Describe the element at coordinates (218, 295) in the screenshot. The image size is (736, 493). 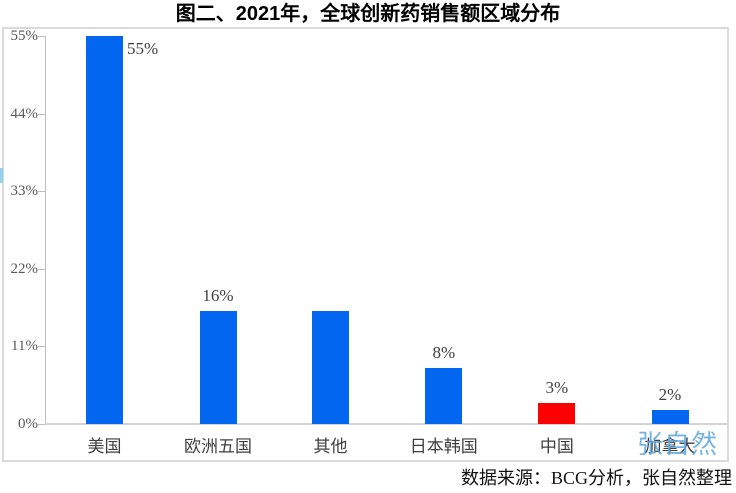
I see `data-label-europe-five: 16%` at that location.